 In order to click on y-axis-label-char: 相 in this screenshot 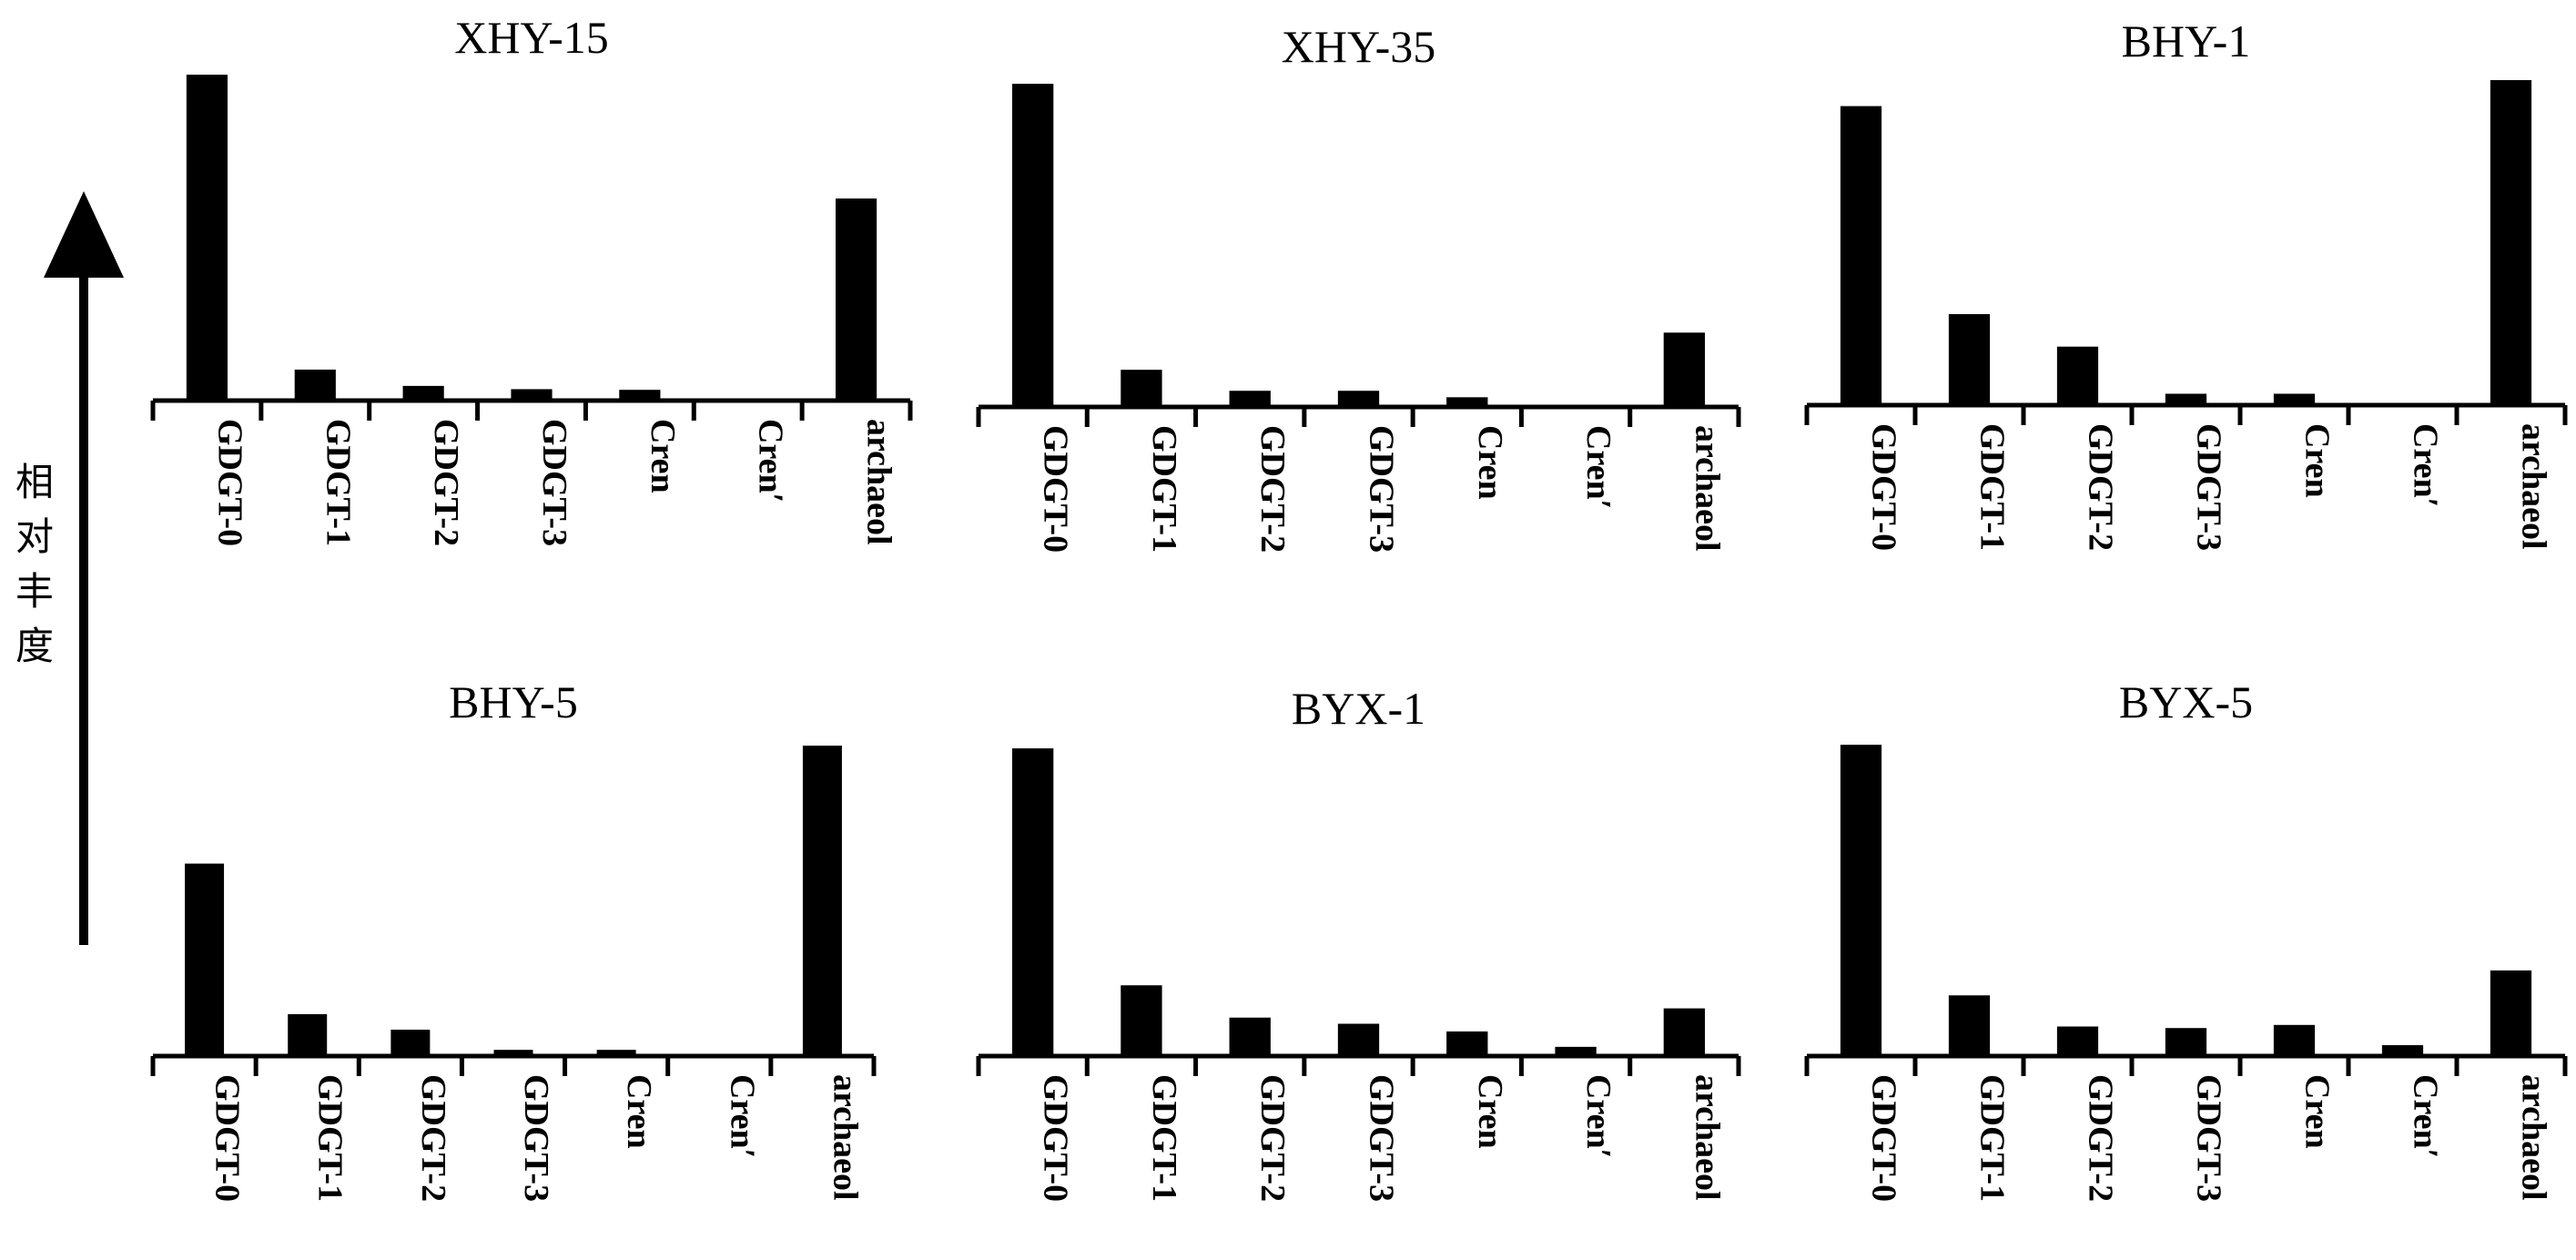, I will do `click(34, 482)`.